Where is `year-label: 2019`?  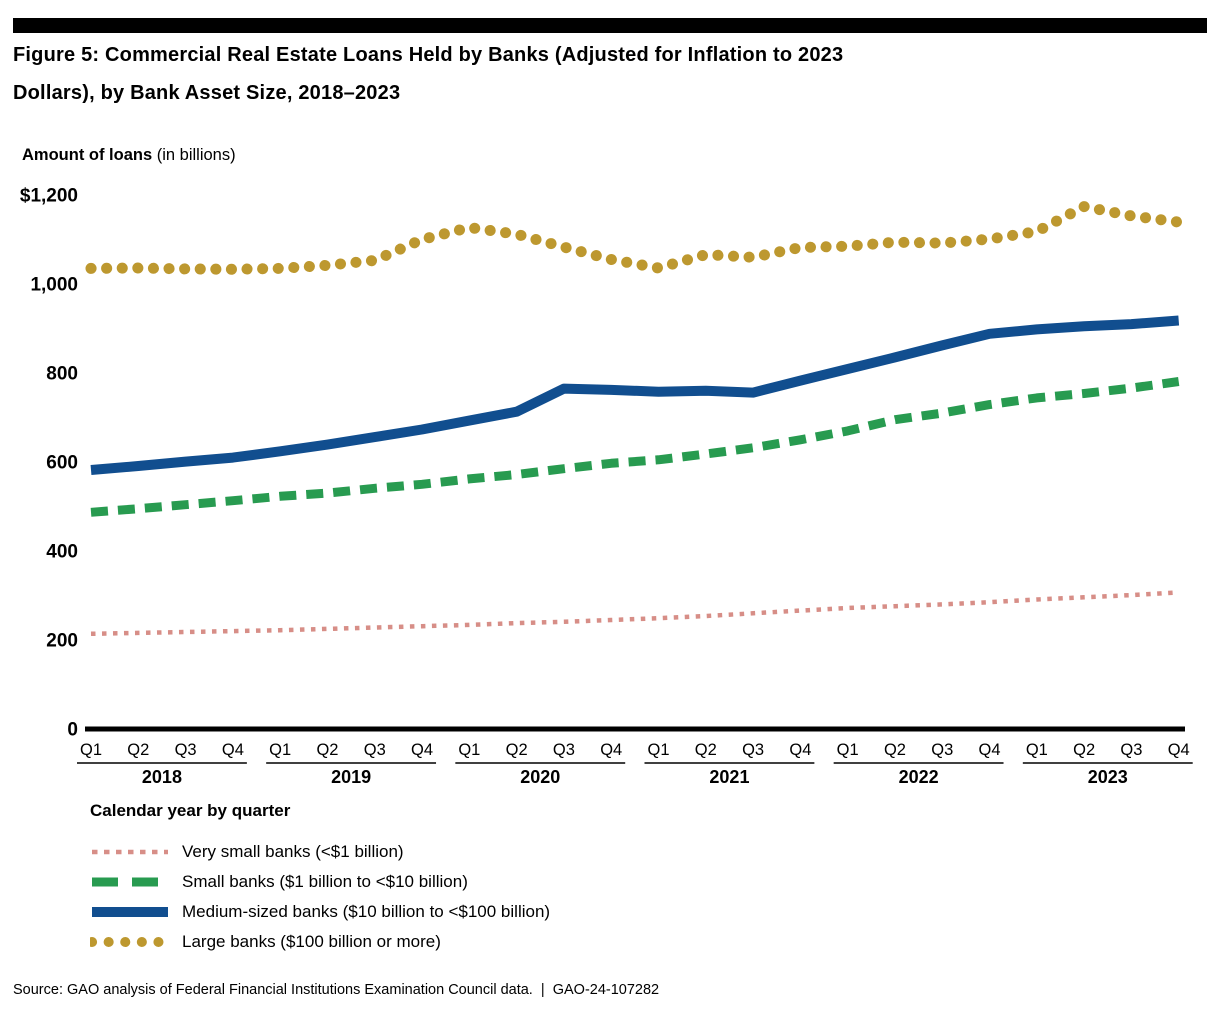 year-label: 2019 is located at coordinates (351, 777).